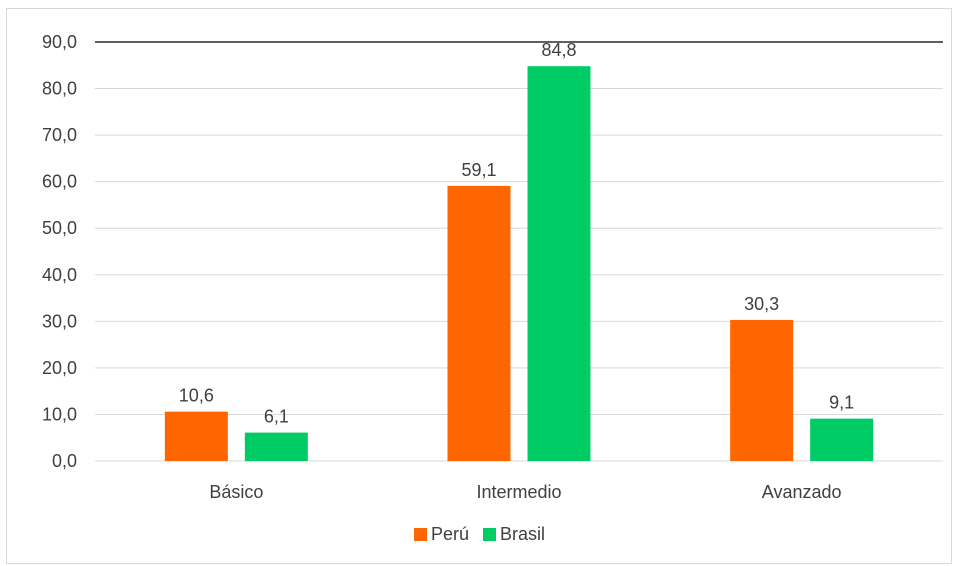 The height and width of the screenshot is (566, 958). I want to click on data-label: 9,1, so click(841, 403).